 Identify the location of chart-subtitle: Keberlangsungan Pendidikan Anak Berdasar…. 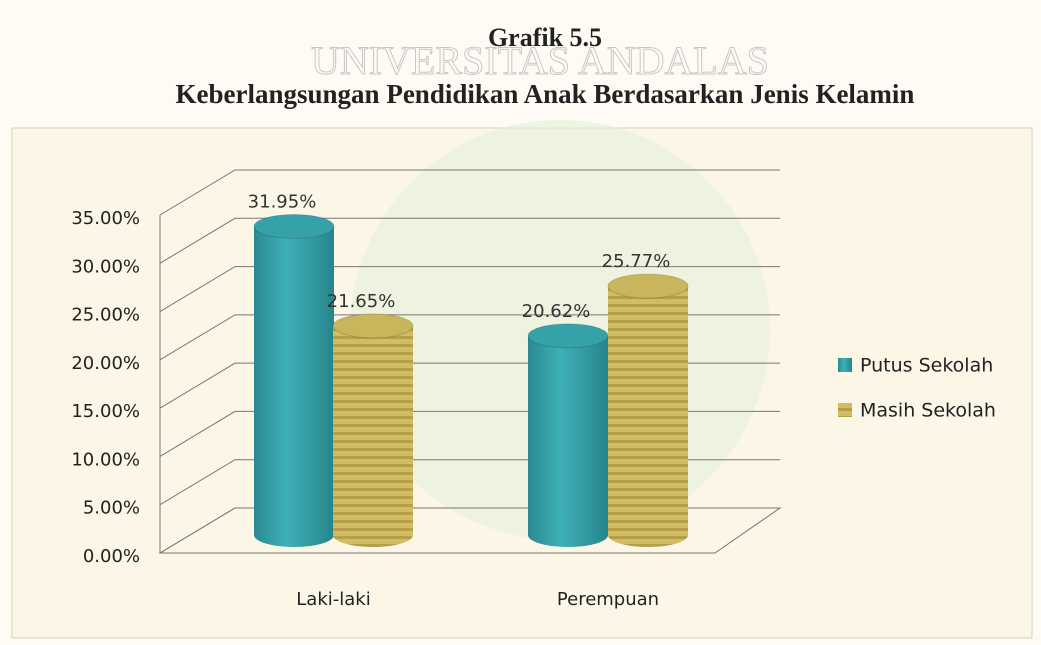
(545, 94).